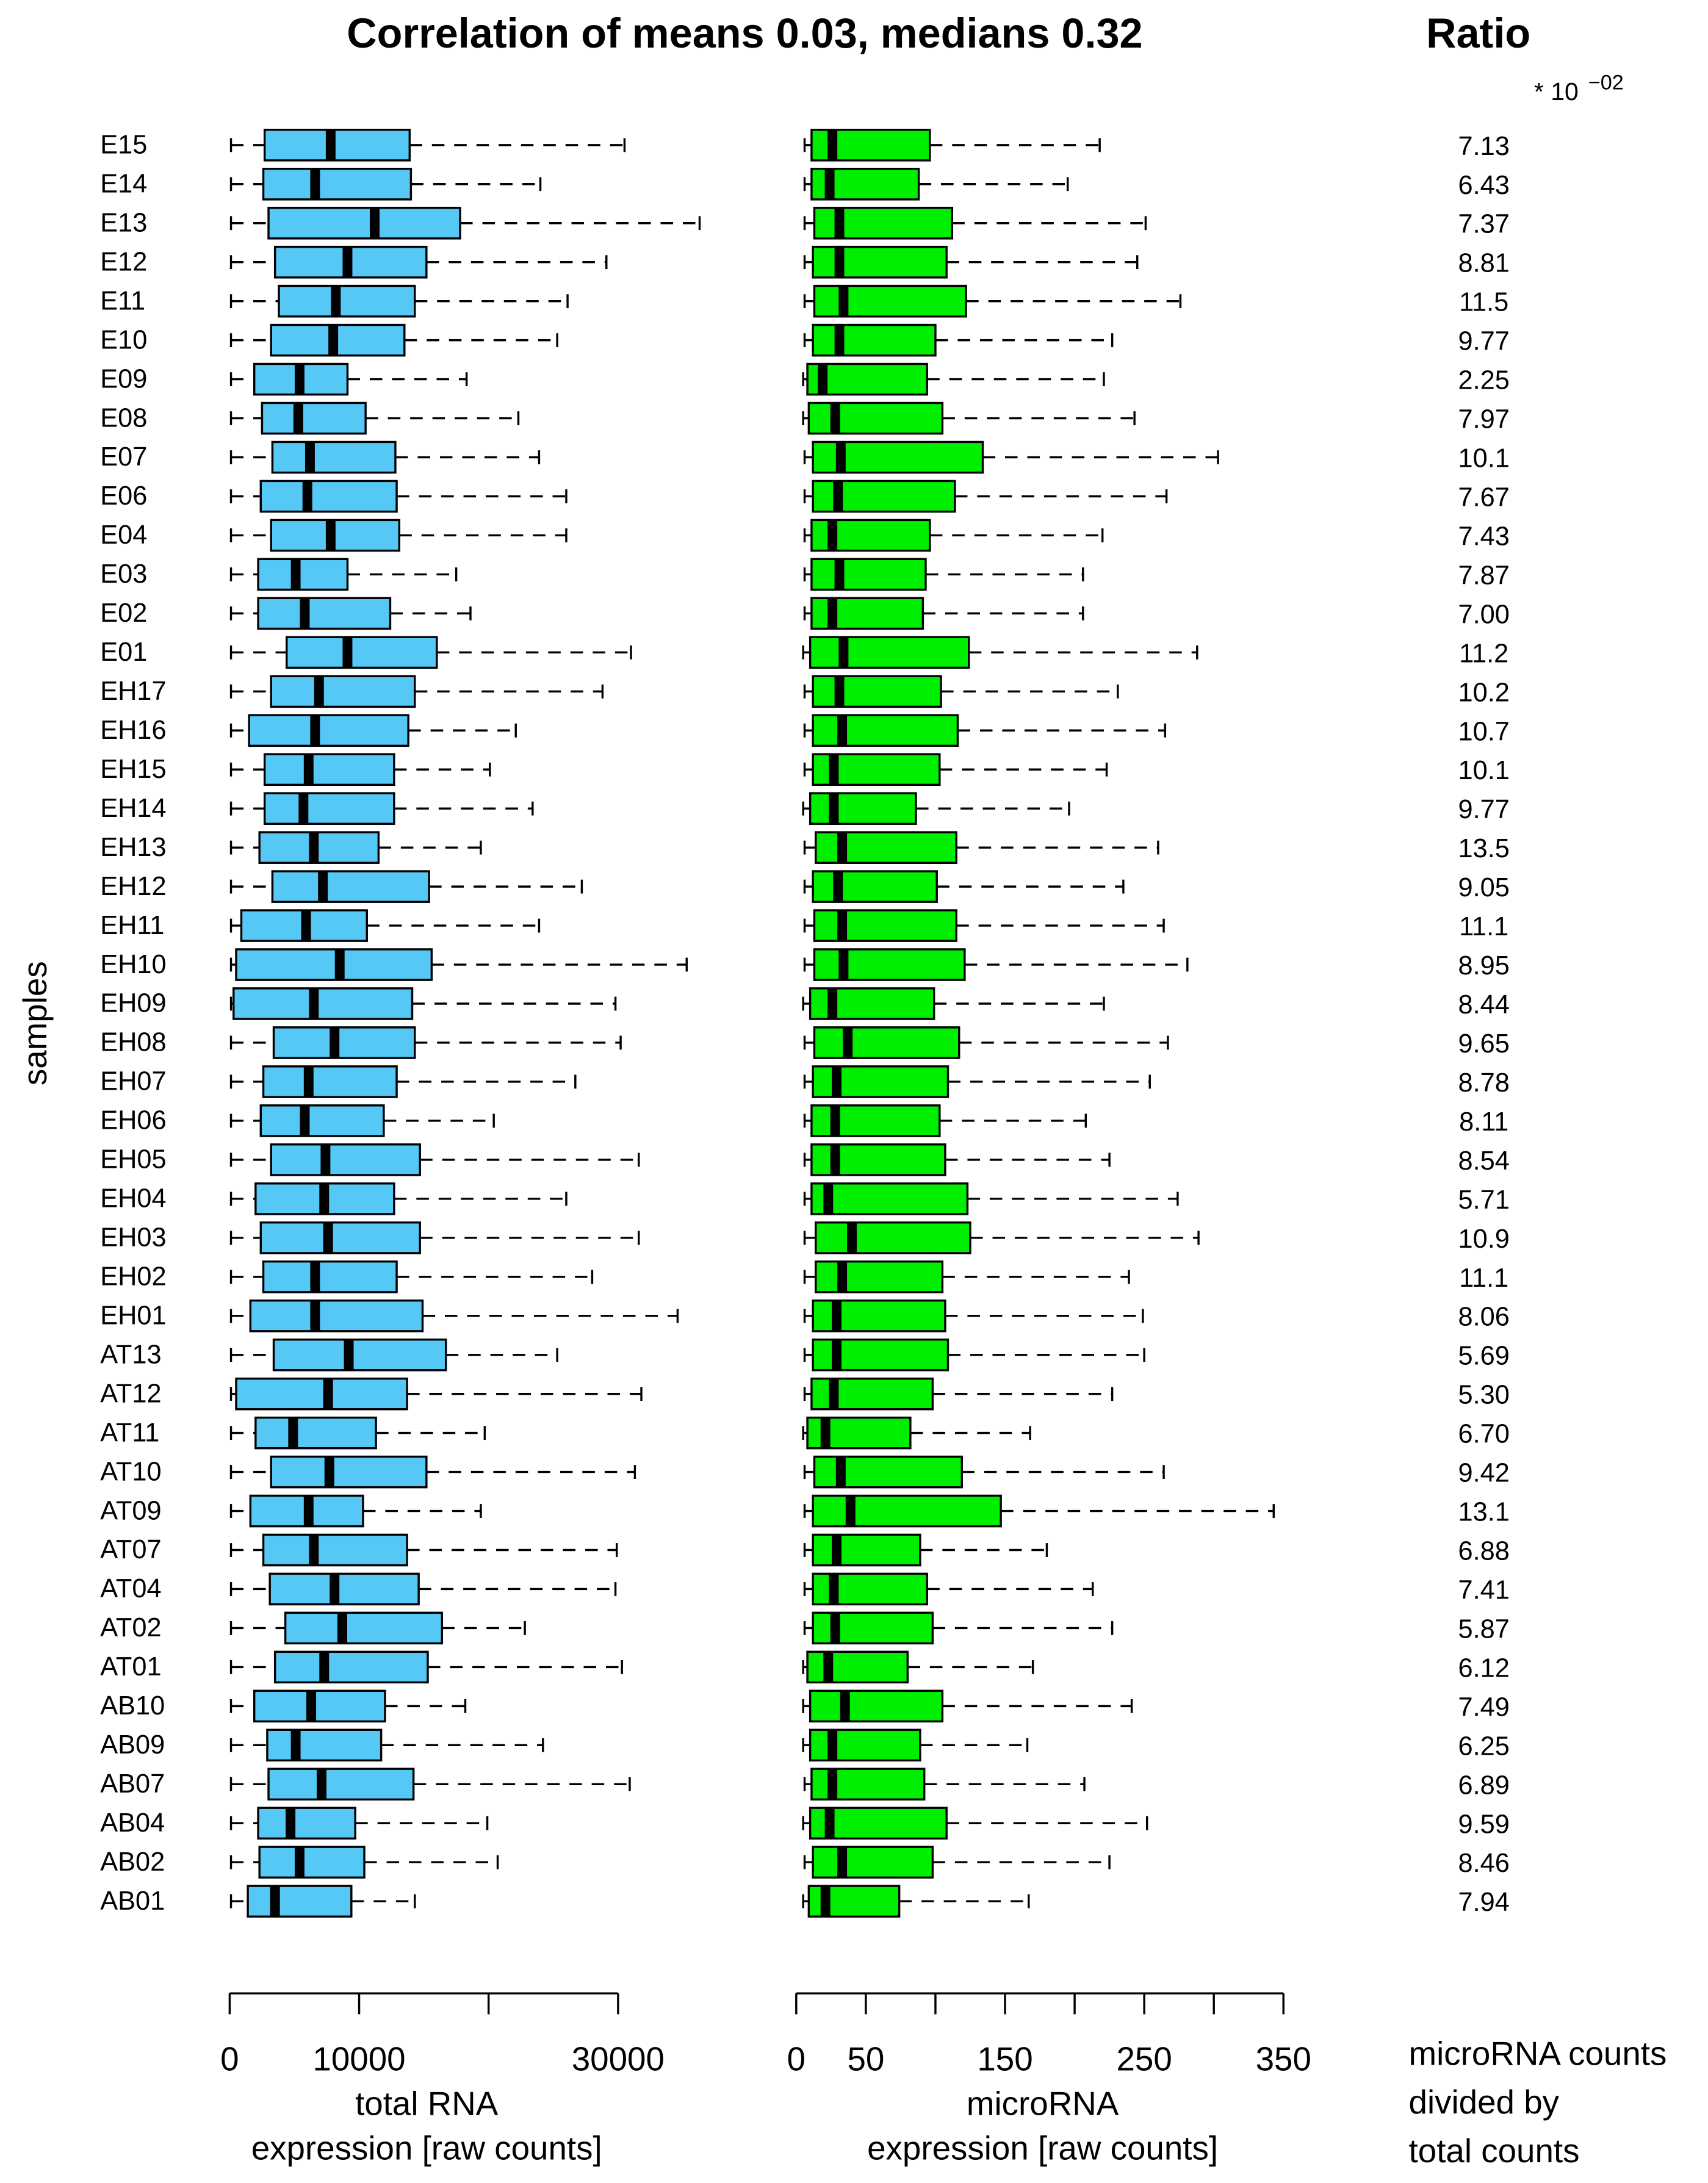 This screenshot has height=2183, width=1708. Describe the element at coordinates (1494, 2151) in the screenshot. I see `ratio-footer: total counts` at that location.